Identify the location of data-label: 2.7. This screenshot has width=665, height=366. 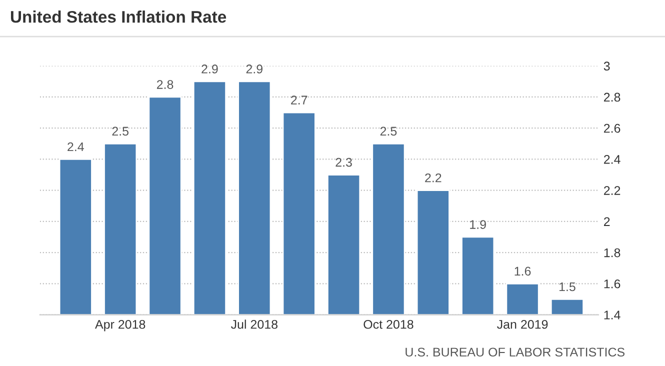
(299, 100).